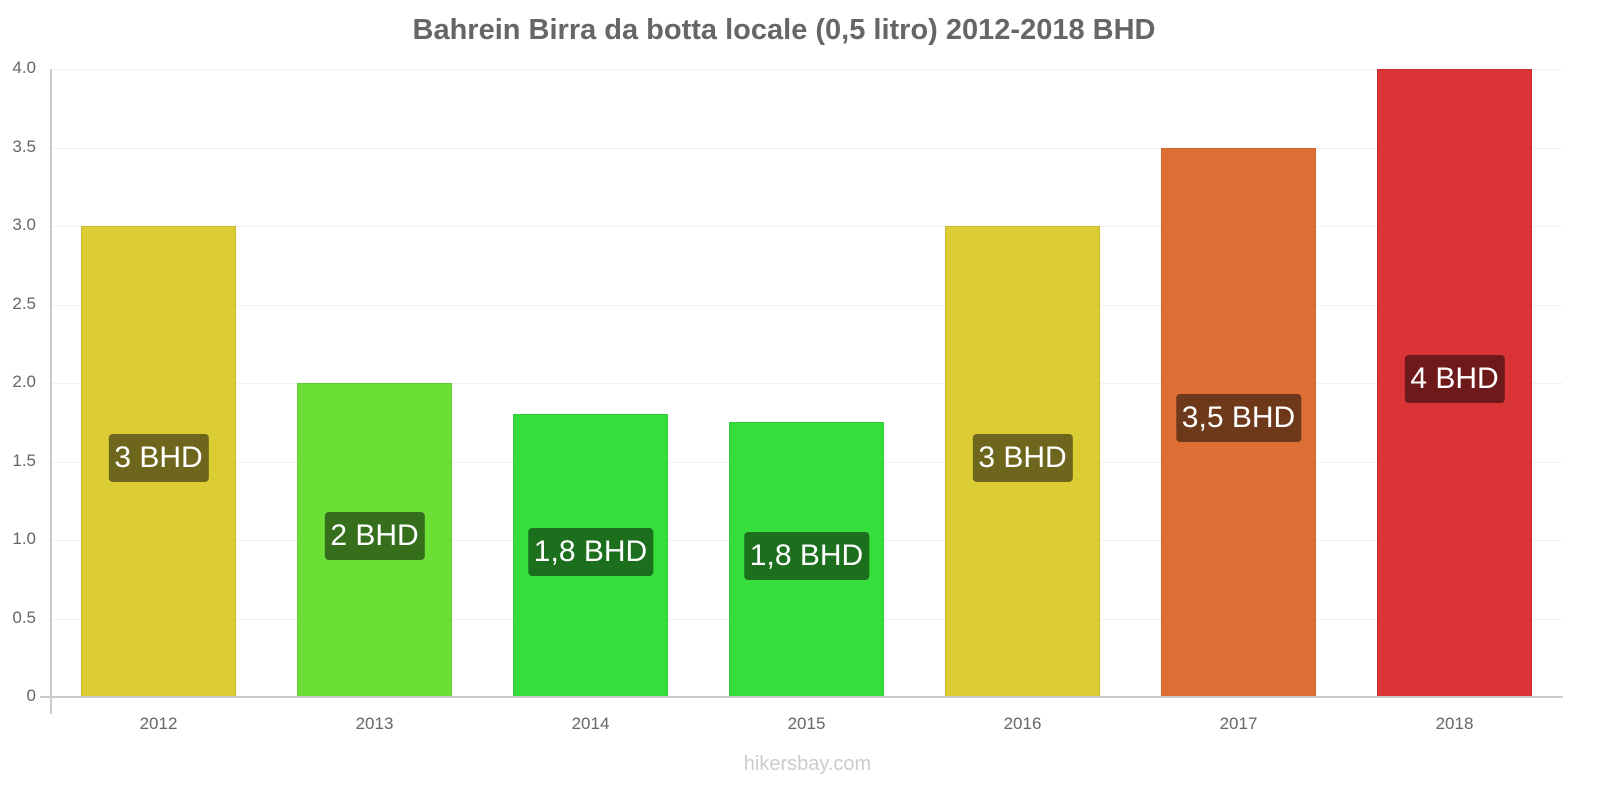 Image resolution: width=1600 pixels, height=800 pixels. I want to click on y-tick-label: 0.5, so click(24, 617).